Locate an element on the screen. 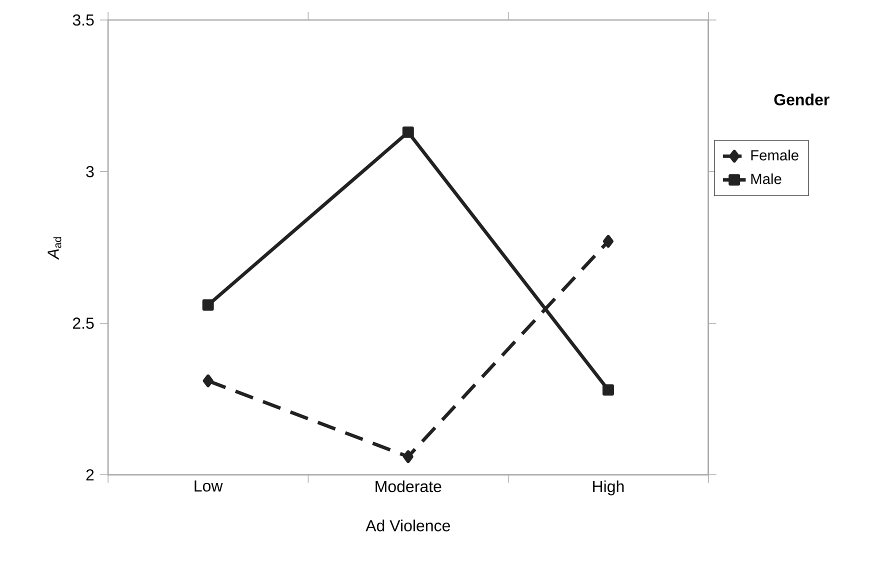  x-tick-label: Moderate is located at coordinates (409, 486).